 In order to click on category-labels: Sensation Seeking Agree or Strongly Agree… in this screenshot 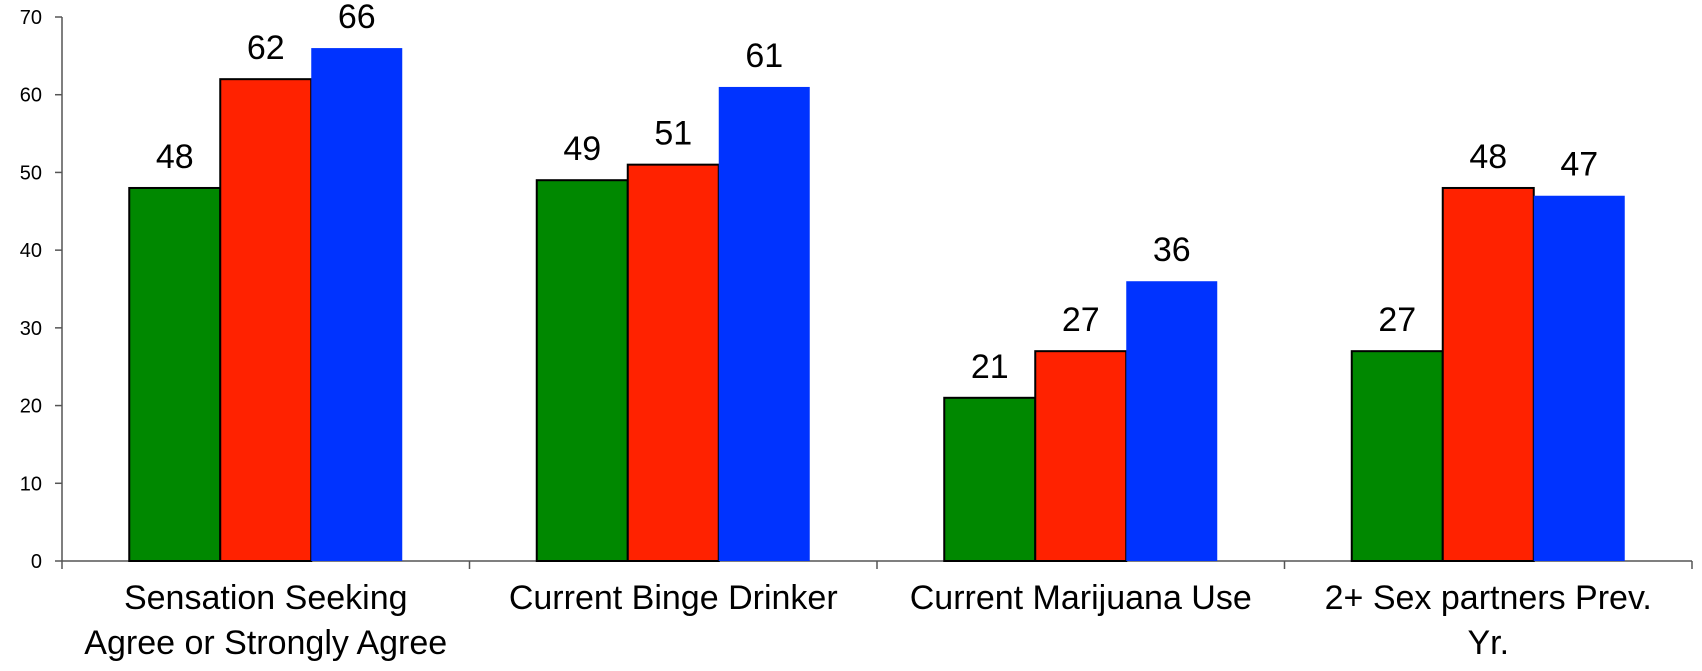, I will do `click(868, 620)`.